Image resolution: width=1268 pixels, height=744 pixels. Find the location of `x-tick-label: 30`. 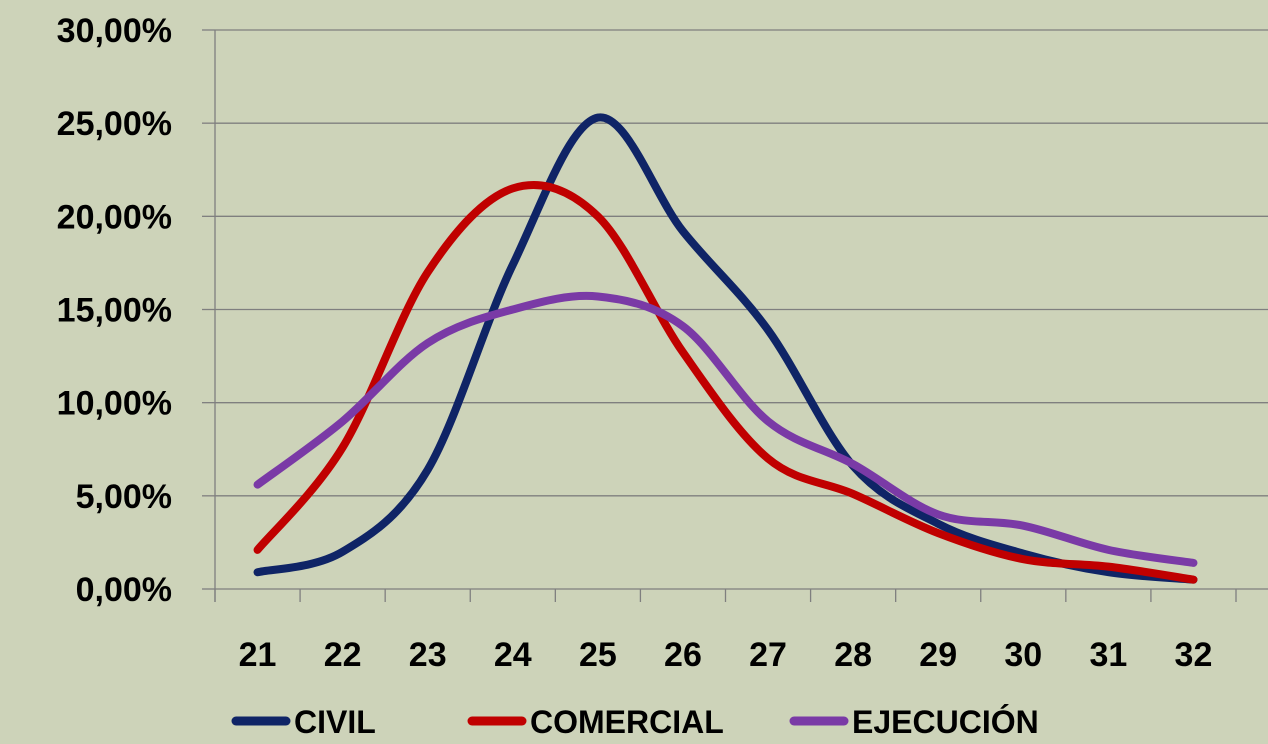

x-tick-label: 30 is located at coordinates (1023, 655).